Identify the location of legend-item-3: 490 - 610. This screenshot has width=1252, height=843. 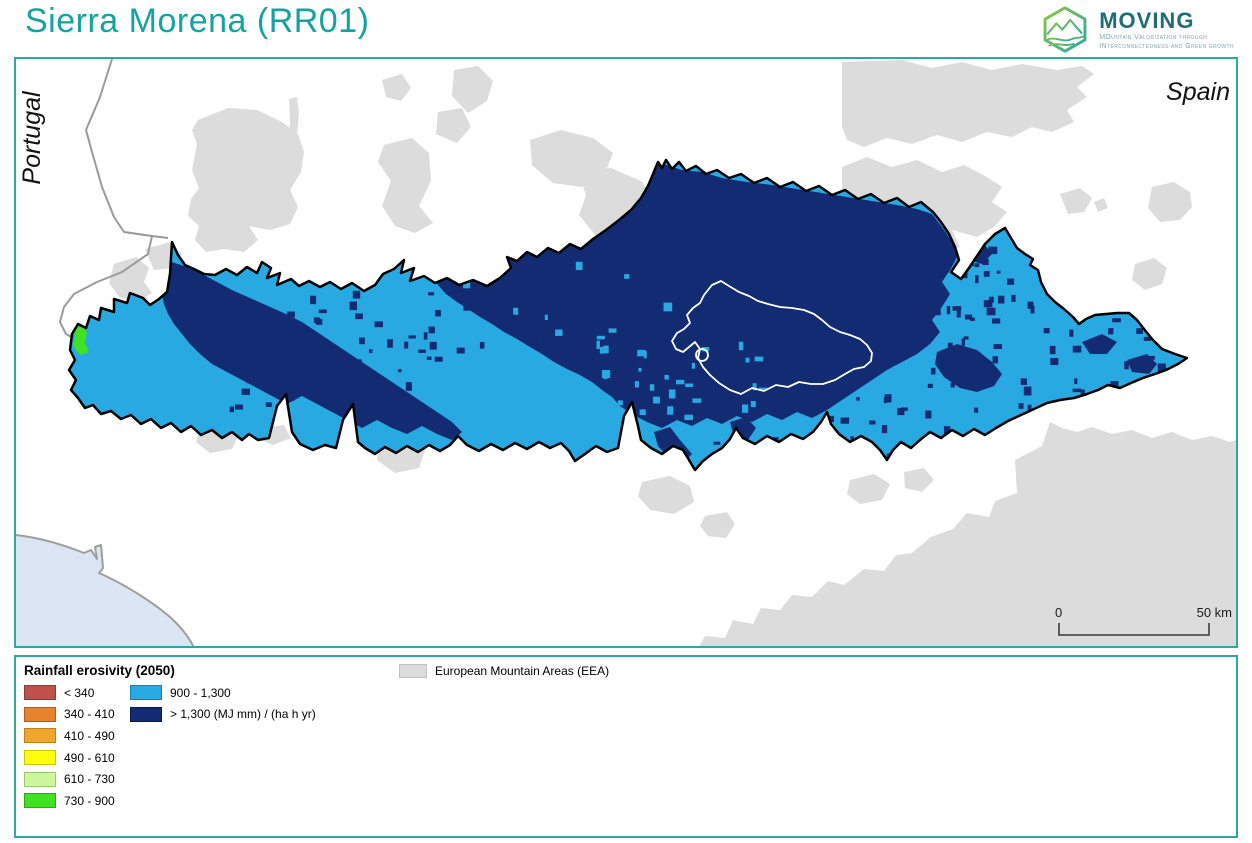
(69, 758).